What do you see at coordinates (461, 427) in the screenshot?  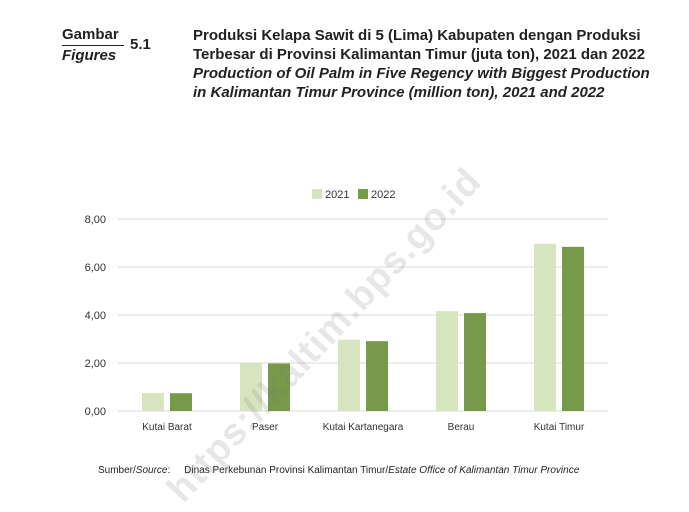 I see `x-tick-label: Berau` at bounding box center [461, 427].